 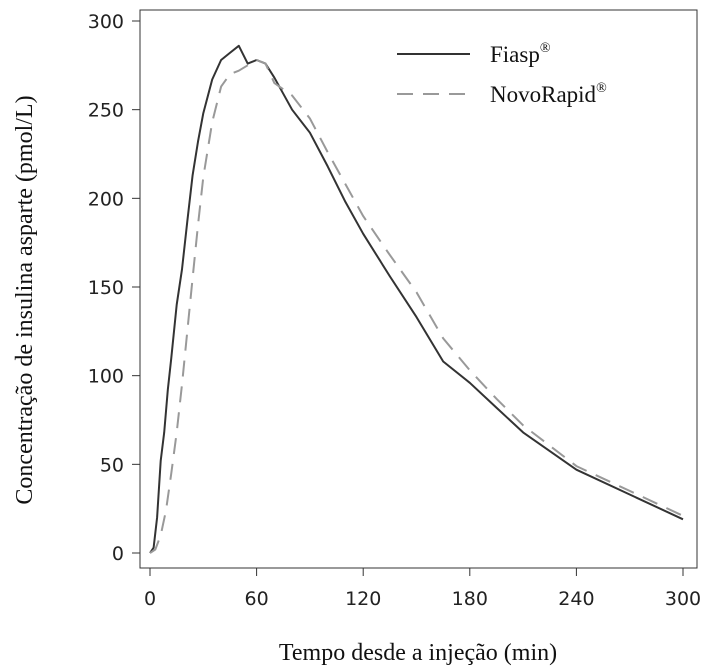 I want to click on y-tick-label: 300, so click(x=106, y=22).